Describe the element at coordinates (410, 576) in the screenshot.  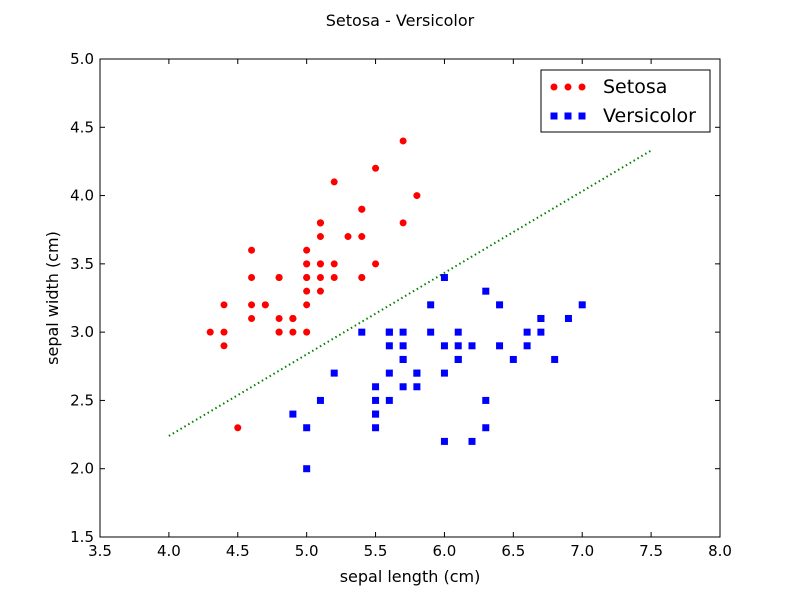
I see `x-axis-label: sepal length (cm)` at that location.